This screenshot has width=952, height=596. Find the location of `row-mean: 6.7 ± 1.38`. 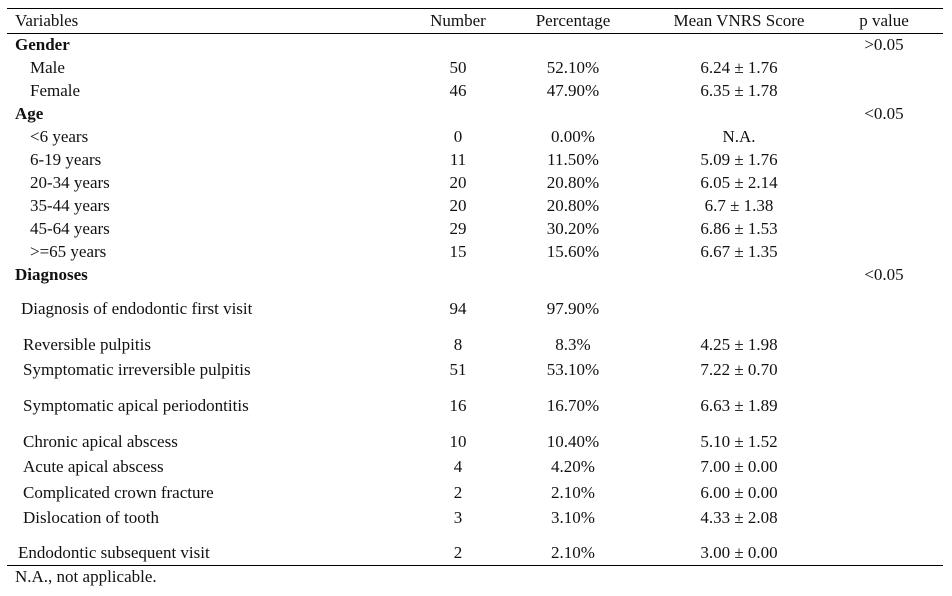

row-mean: 6.7 ± 1.38 is located at coordinates (739, 205).